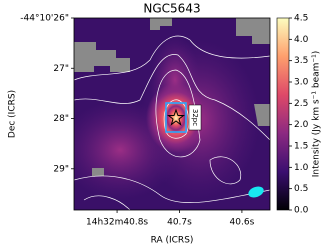  I want to click on colorbar-label: Intensity (Jy km s⁻¹ beam⁻¹), so click(317, 114).